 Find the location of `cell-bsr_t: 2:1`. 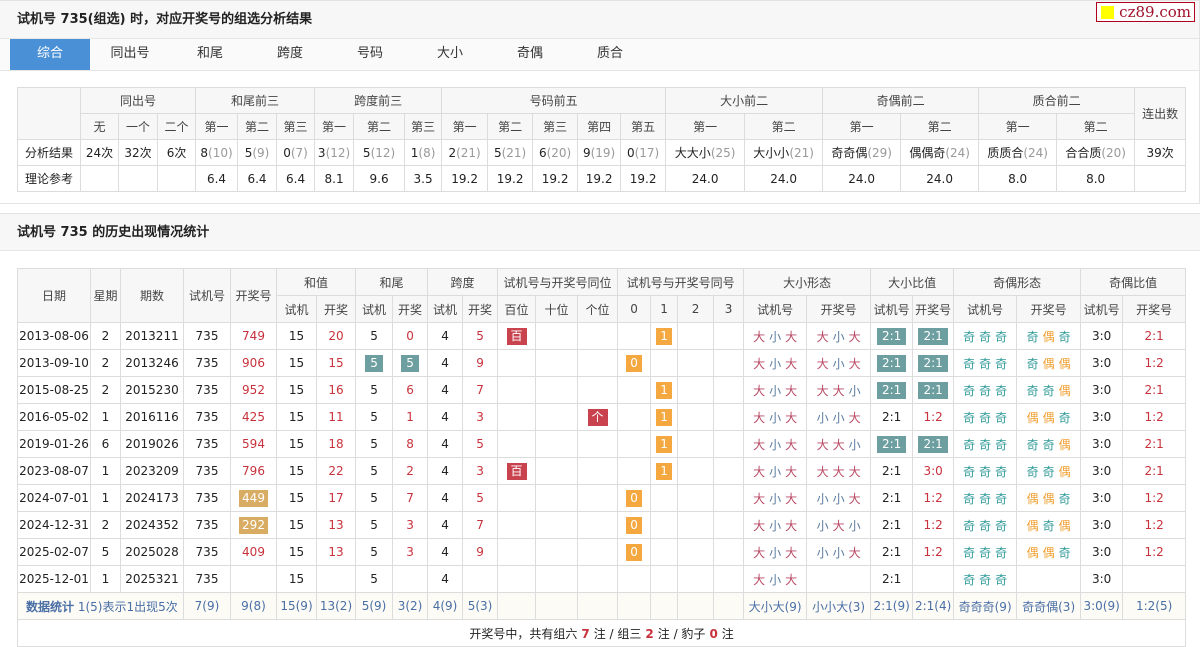

cell-bsr_t: 2:1 is located at coordinates (892, 525).